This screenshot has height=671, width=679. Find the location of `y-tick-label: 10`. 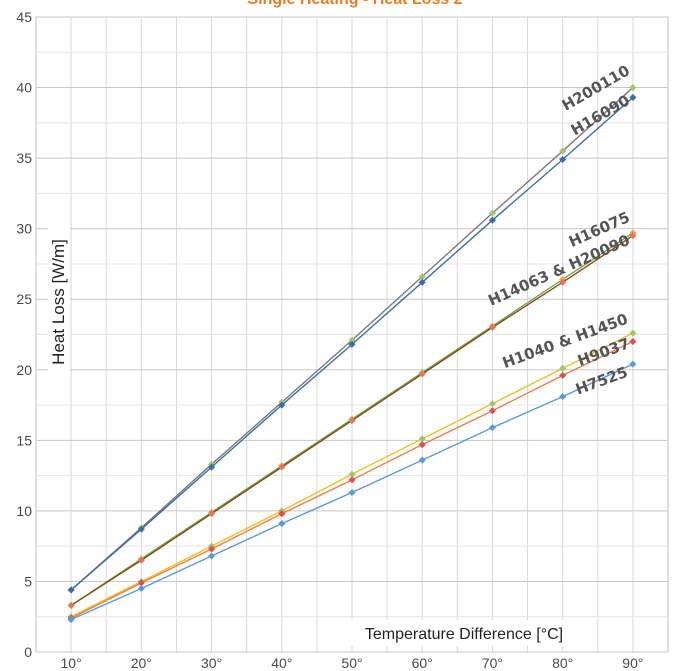

y-tick-label: 10 is located at coordinates (24, 511).